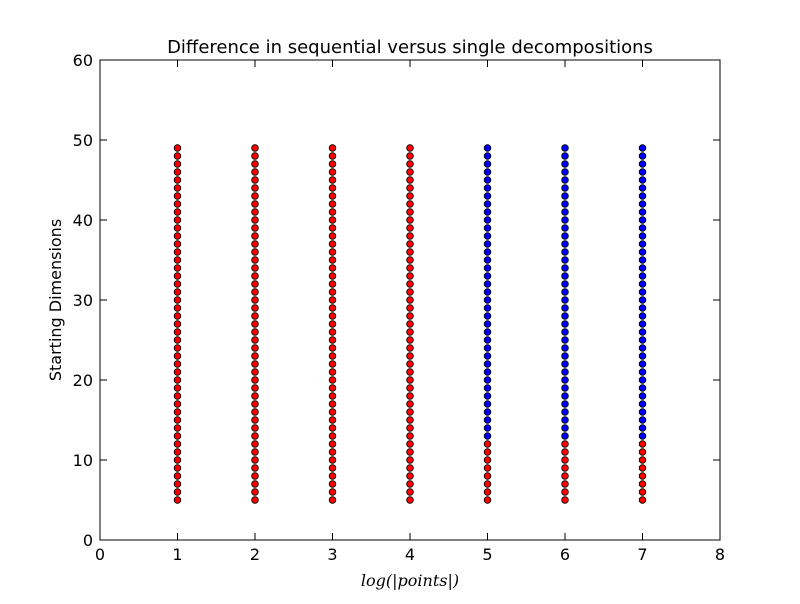 The width and height of the screenshot is (800, 604). What do you see at coordinates (83, 300) in the screenshot?
I see `y-tick-label: 30` at bounding box center [83, 300].